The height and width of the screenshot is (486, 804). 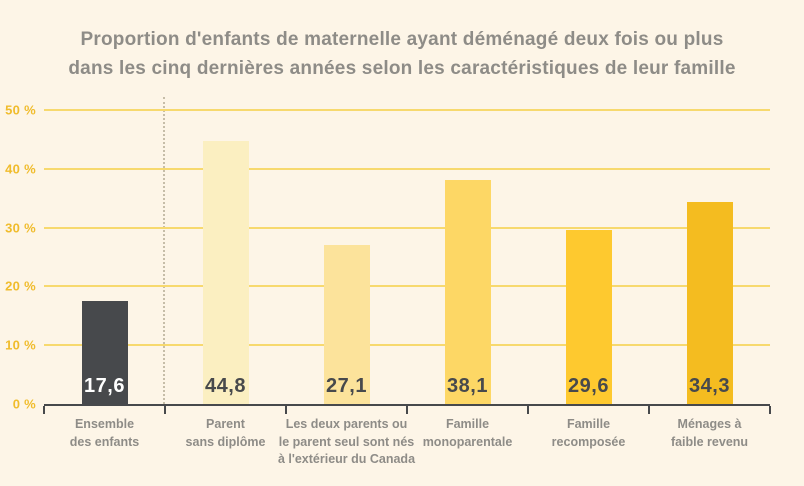 I want to click on bar-value-label: 29,6, so click(x=588, y=386).